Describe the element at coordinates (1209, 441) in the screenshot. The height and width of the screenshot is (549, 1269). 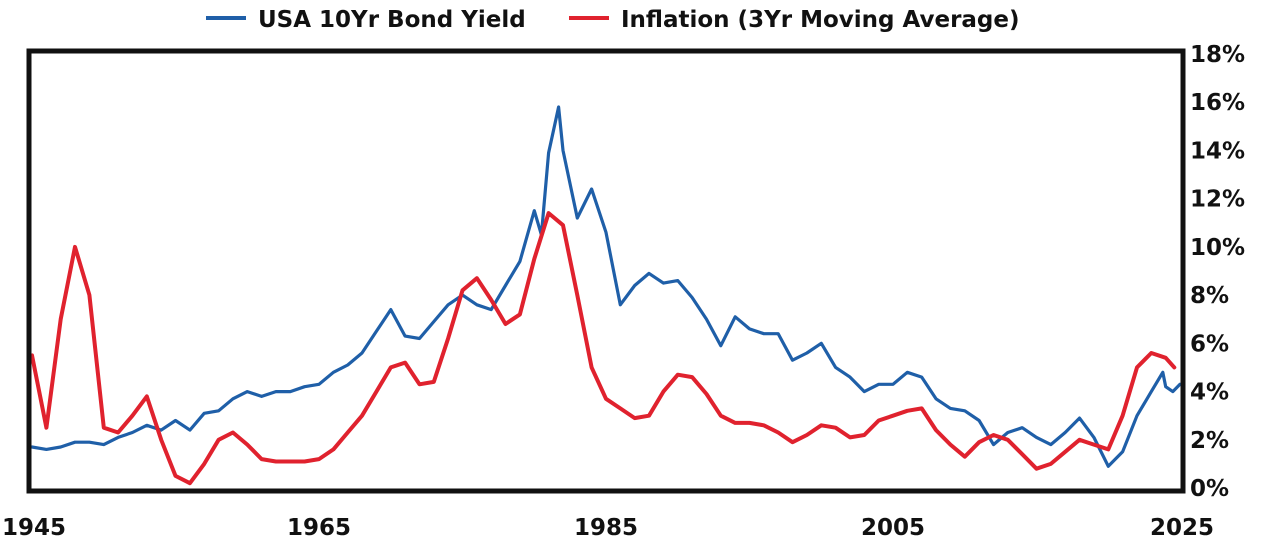
I see `y-tick-label: 2%` at that location.